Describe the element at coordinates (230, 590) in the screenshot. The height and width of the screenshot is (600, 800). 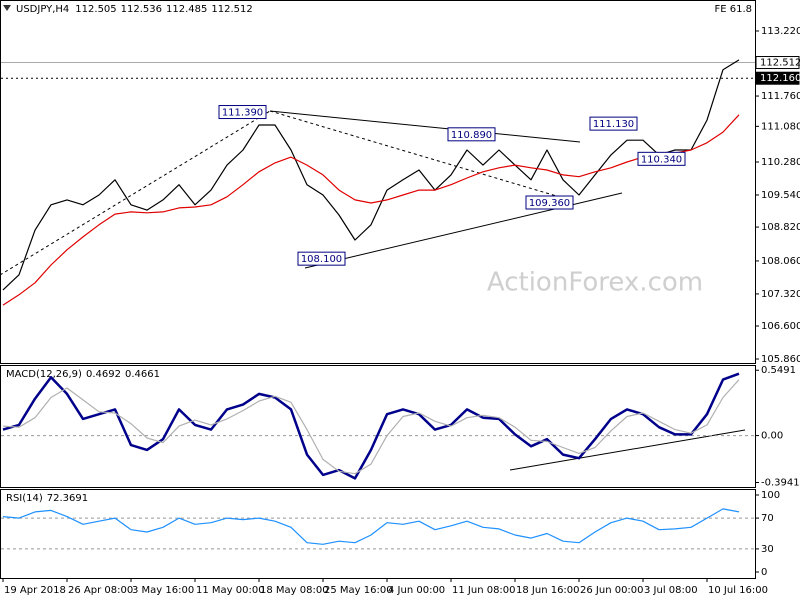
I see `x-tick-label: 11 May 00:00` at that location.